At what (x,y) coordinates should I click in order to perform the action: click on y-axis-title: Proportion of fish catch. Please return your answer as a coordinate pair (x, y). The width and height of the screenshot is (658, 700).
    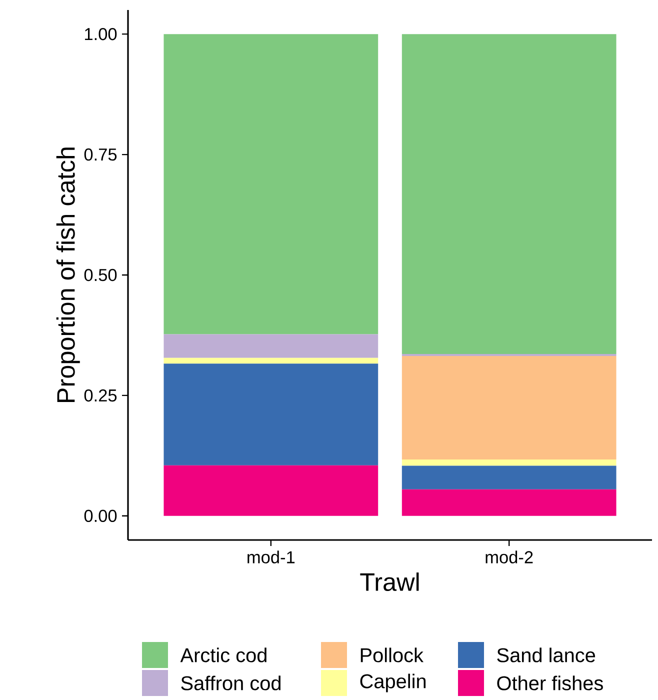
    Looking at the image, I should click on (68, 275).